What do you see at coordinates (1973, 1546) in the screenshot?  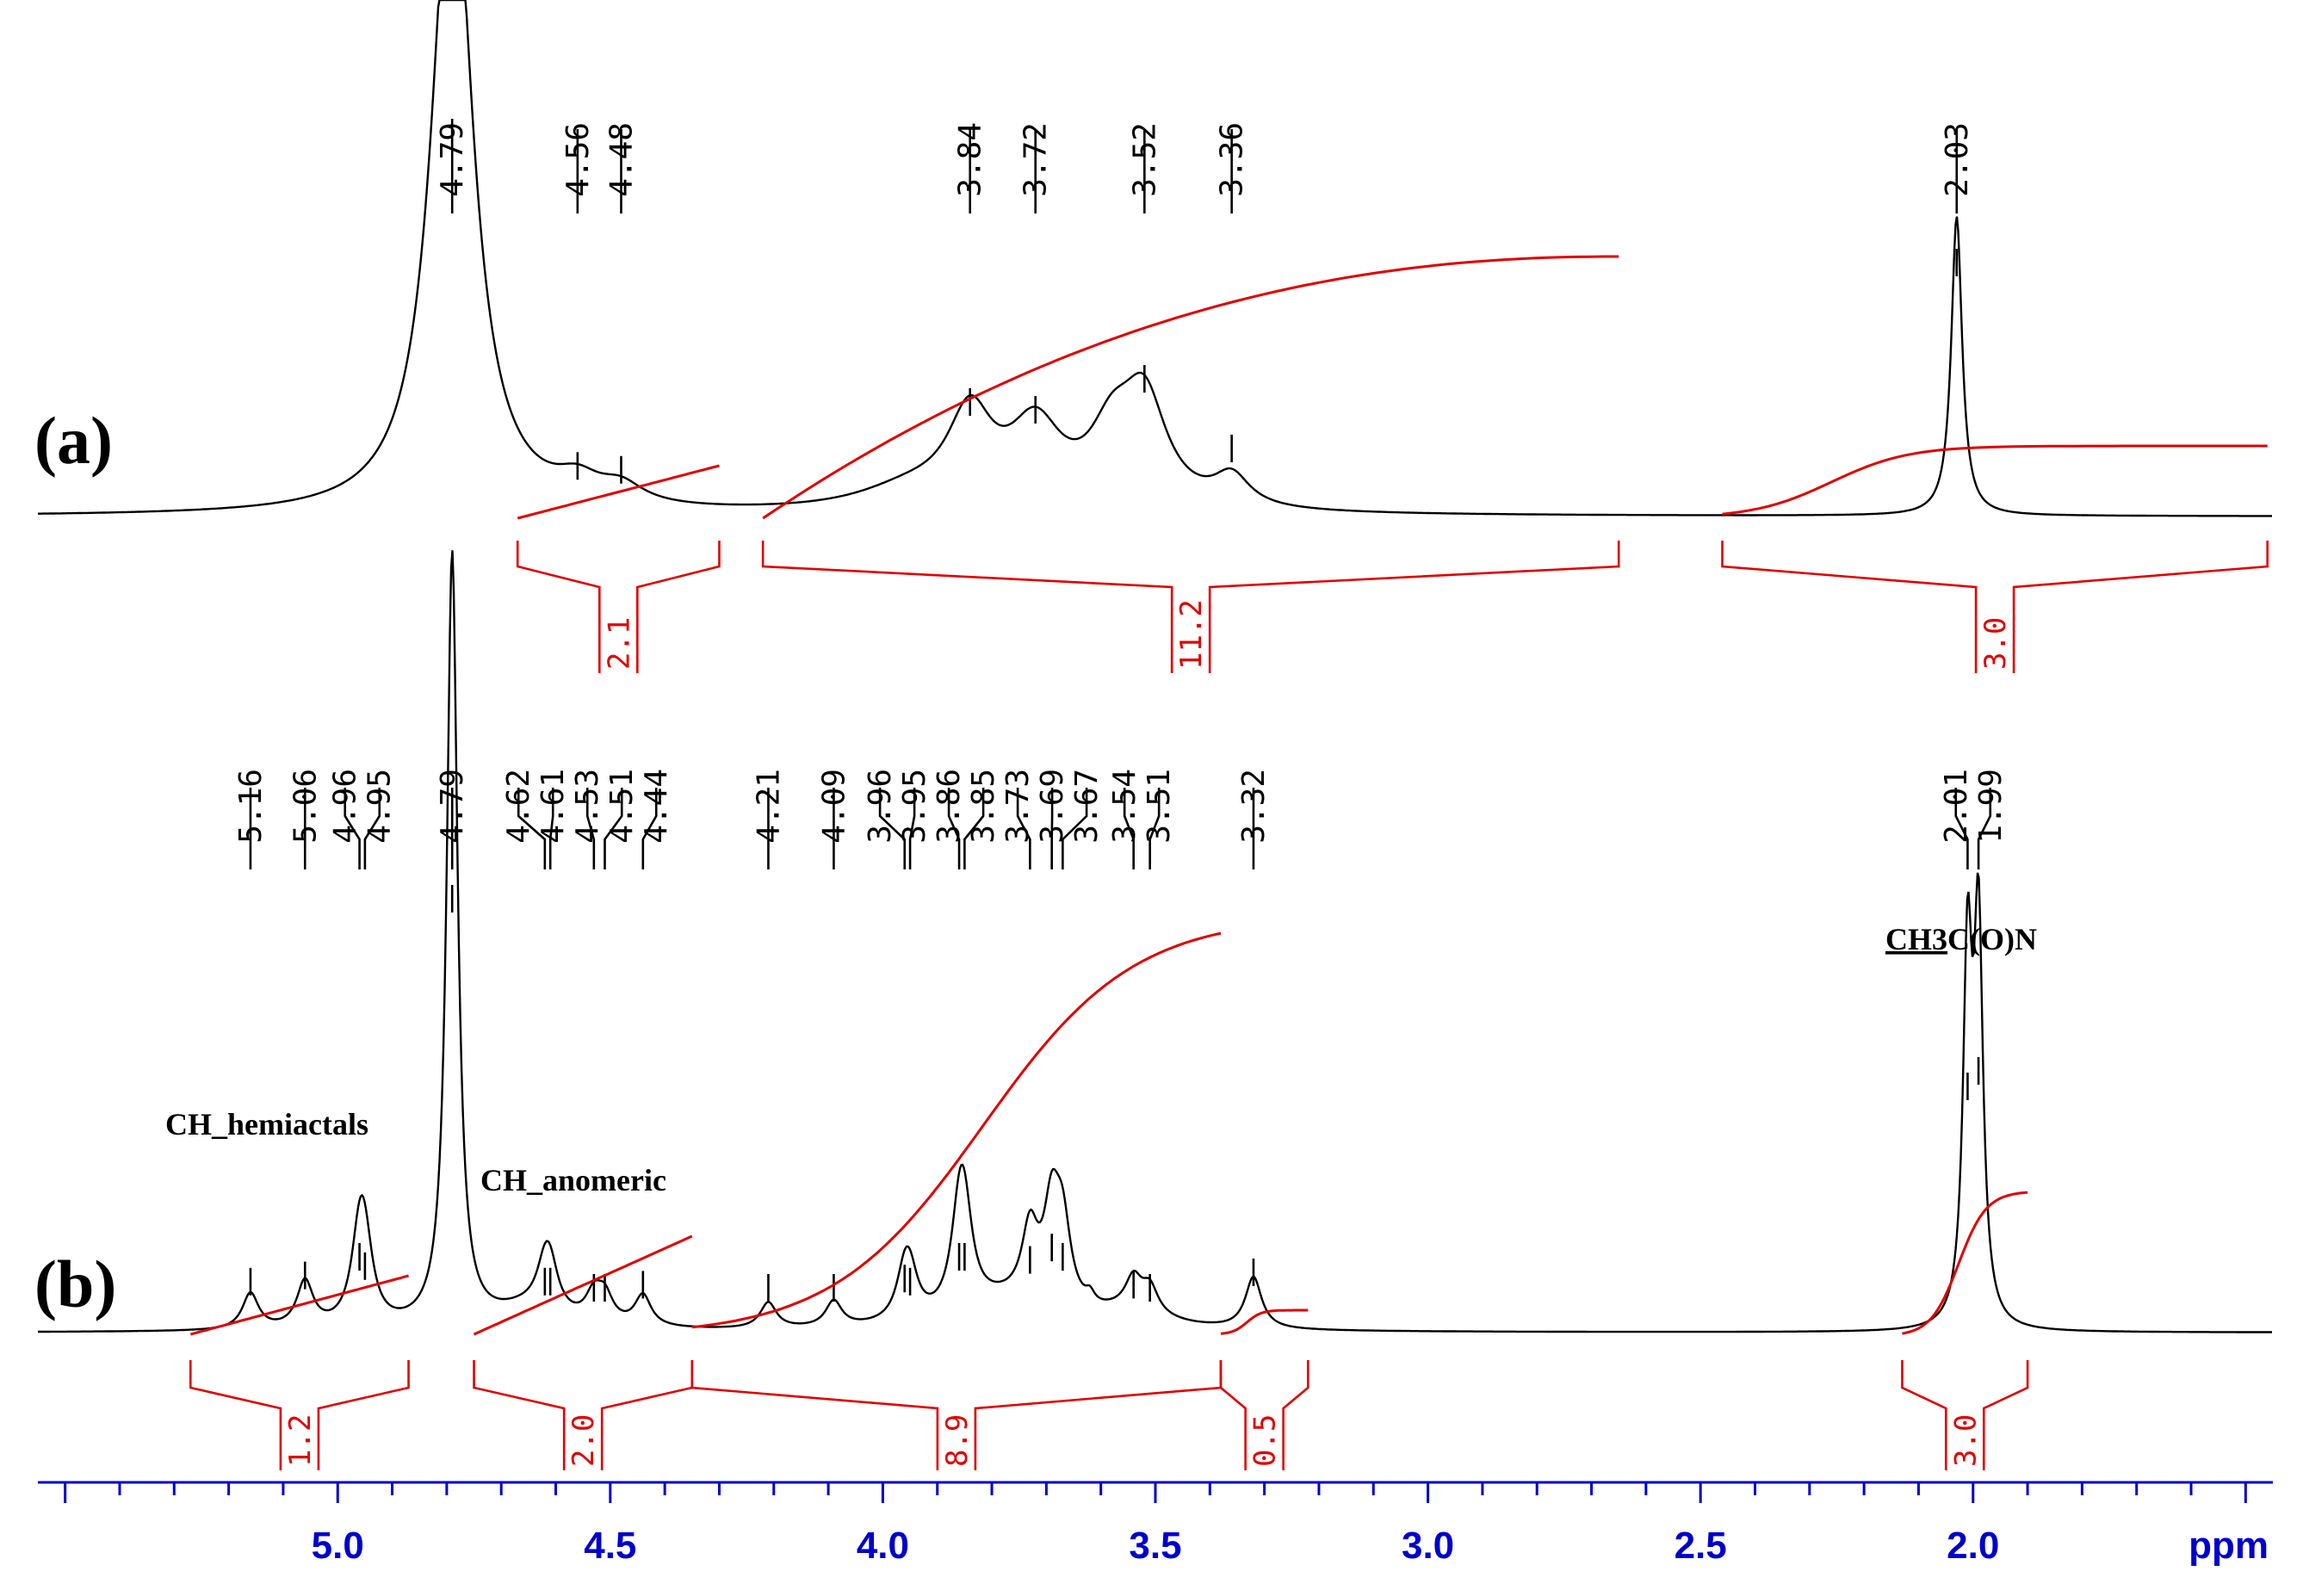 I see `axis-tick-label: 2.0` at bounding box center [1973, 1546].